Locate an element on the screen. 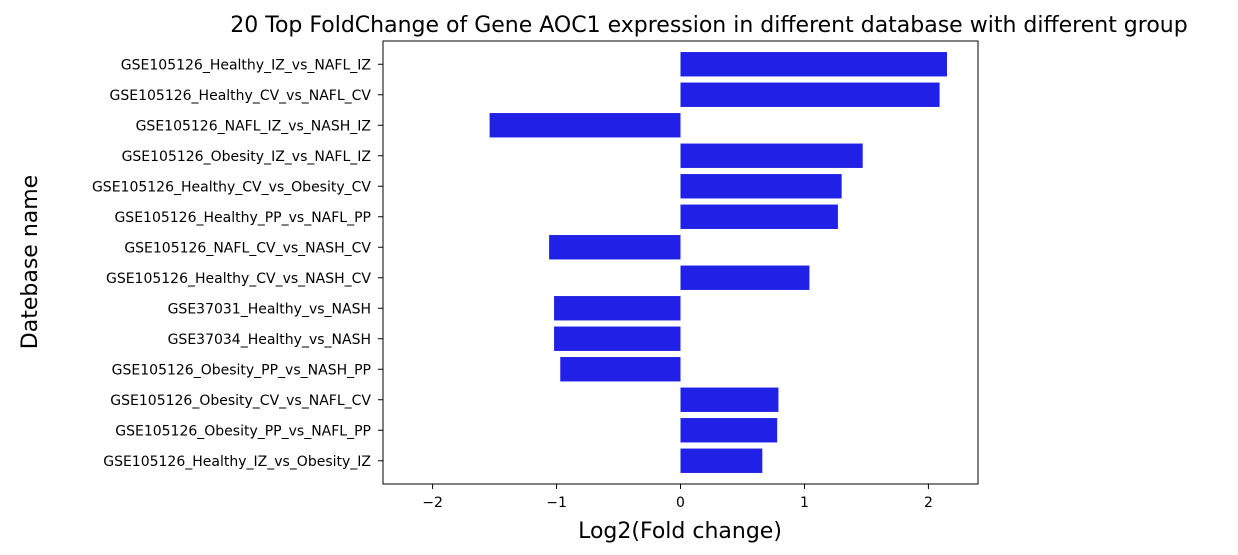 This screenshot has width=1238, height=555. x-tick-label: −1 is located at coordinates (556, 503).